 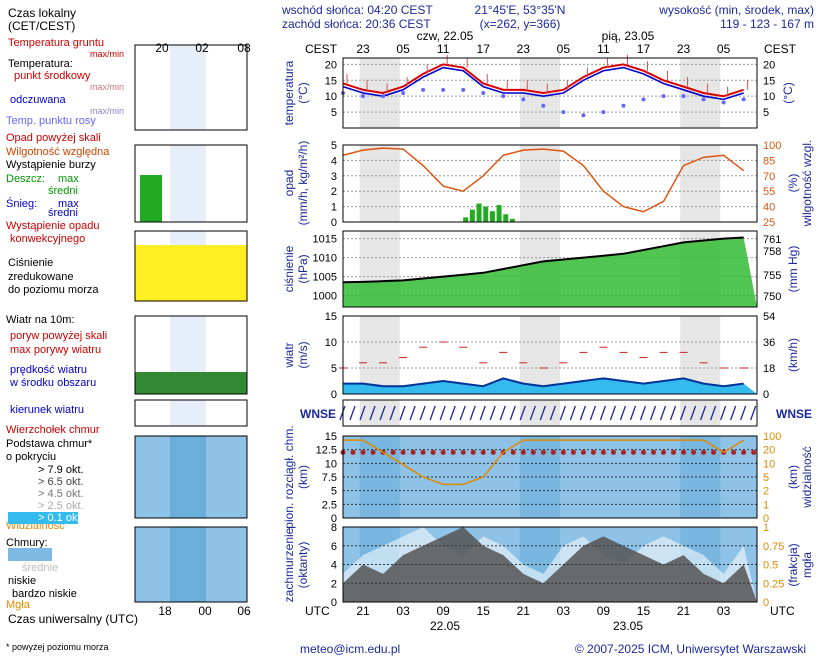 What do you see at coordinates (550, 564) in the screenshot?
I see `low-cloud-area` at bounding box center [550, 564].